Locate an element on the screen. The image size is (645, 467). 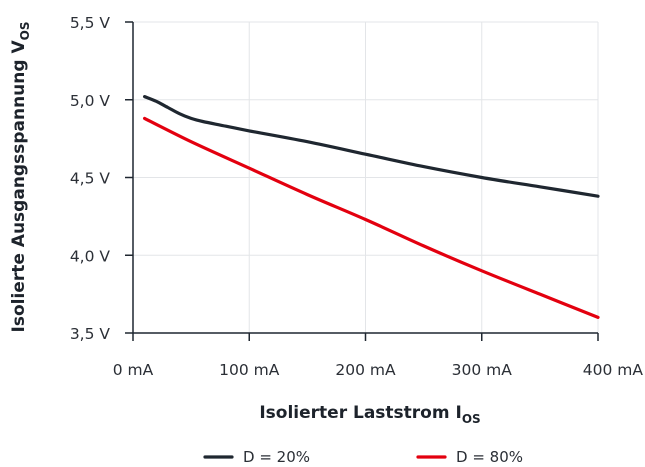
y-tick-label: 4,0 V is located at coordinates (90, 256).